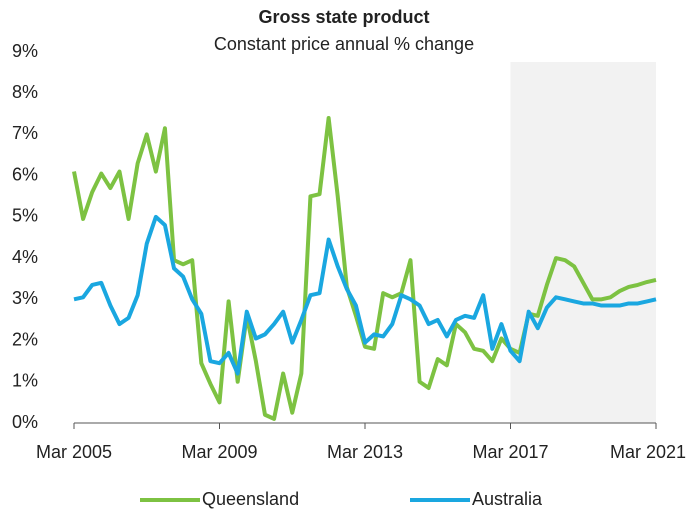  Describe the element at coordinates (25, 298) in the screenshot. I see `y-tick-label: 3%` at that location.